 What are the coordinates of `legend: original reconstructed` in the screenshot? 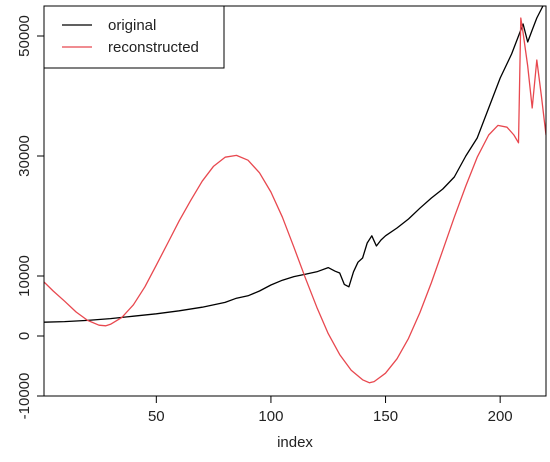 It's located at (134, 37).